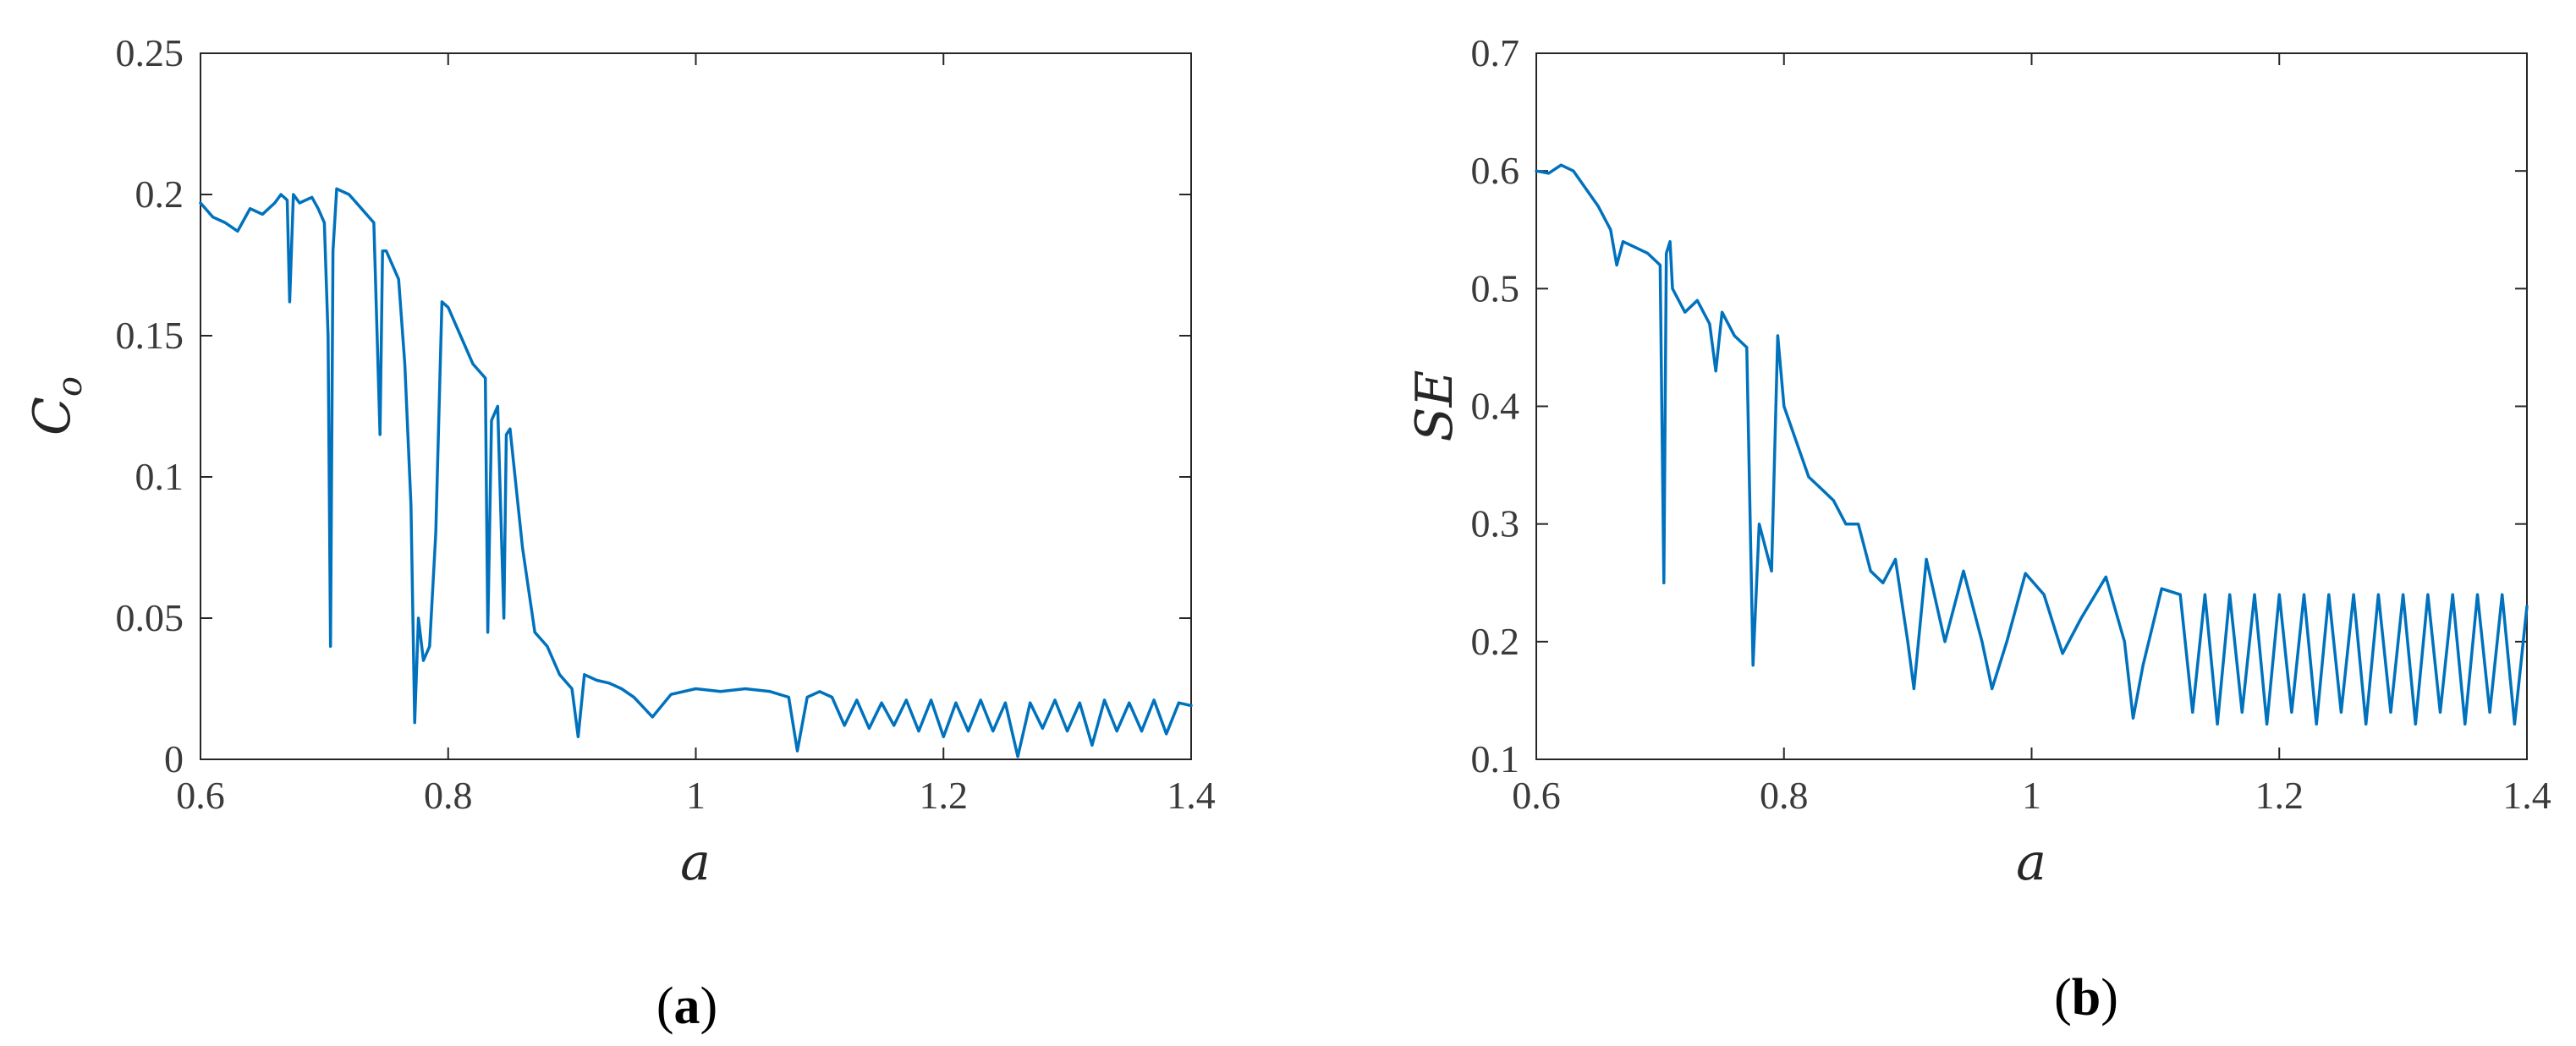 The image size is (2576, 1046). Describe the element at coordinates (1536, 795) in the screenshot. I see `x-tick-label-b-0: 0.6` at that location.